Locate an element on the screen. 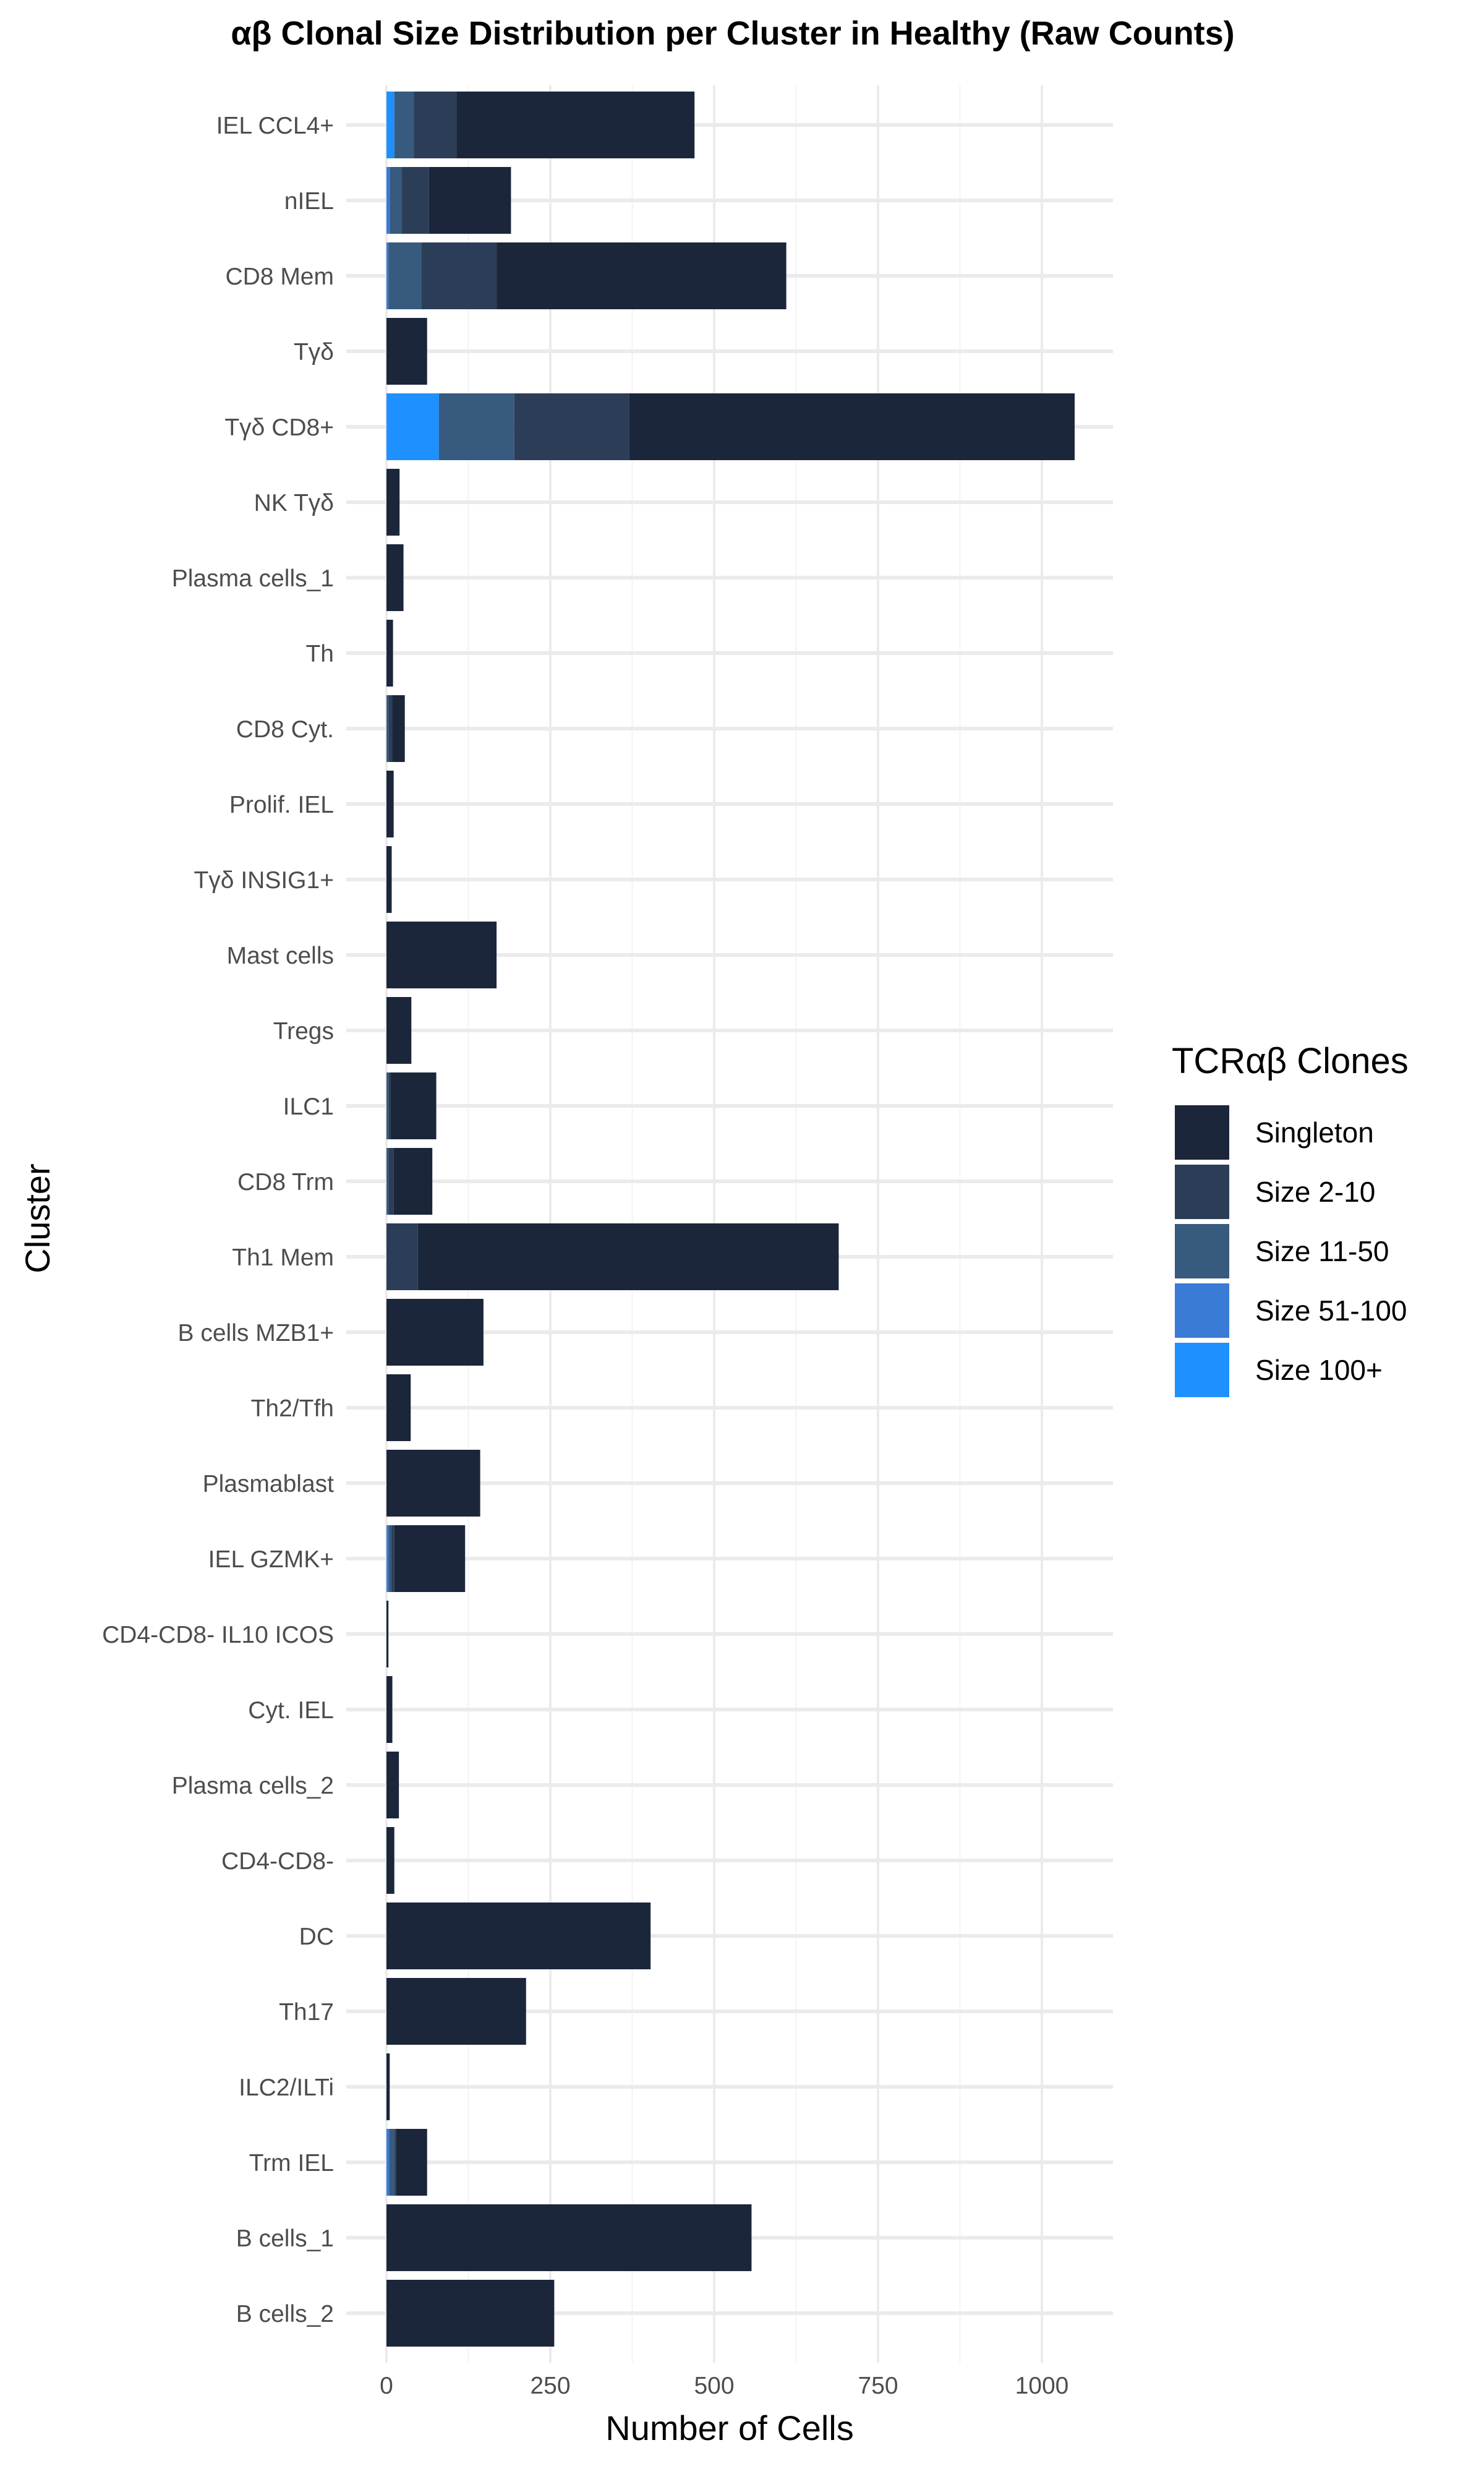  x-tick-label: 250 is located at coordinates (550, 2386).